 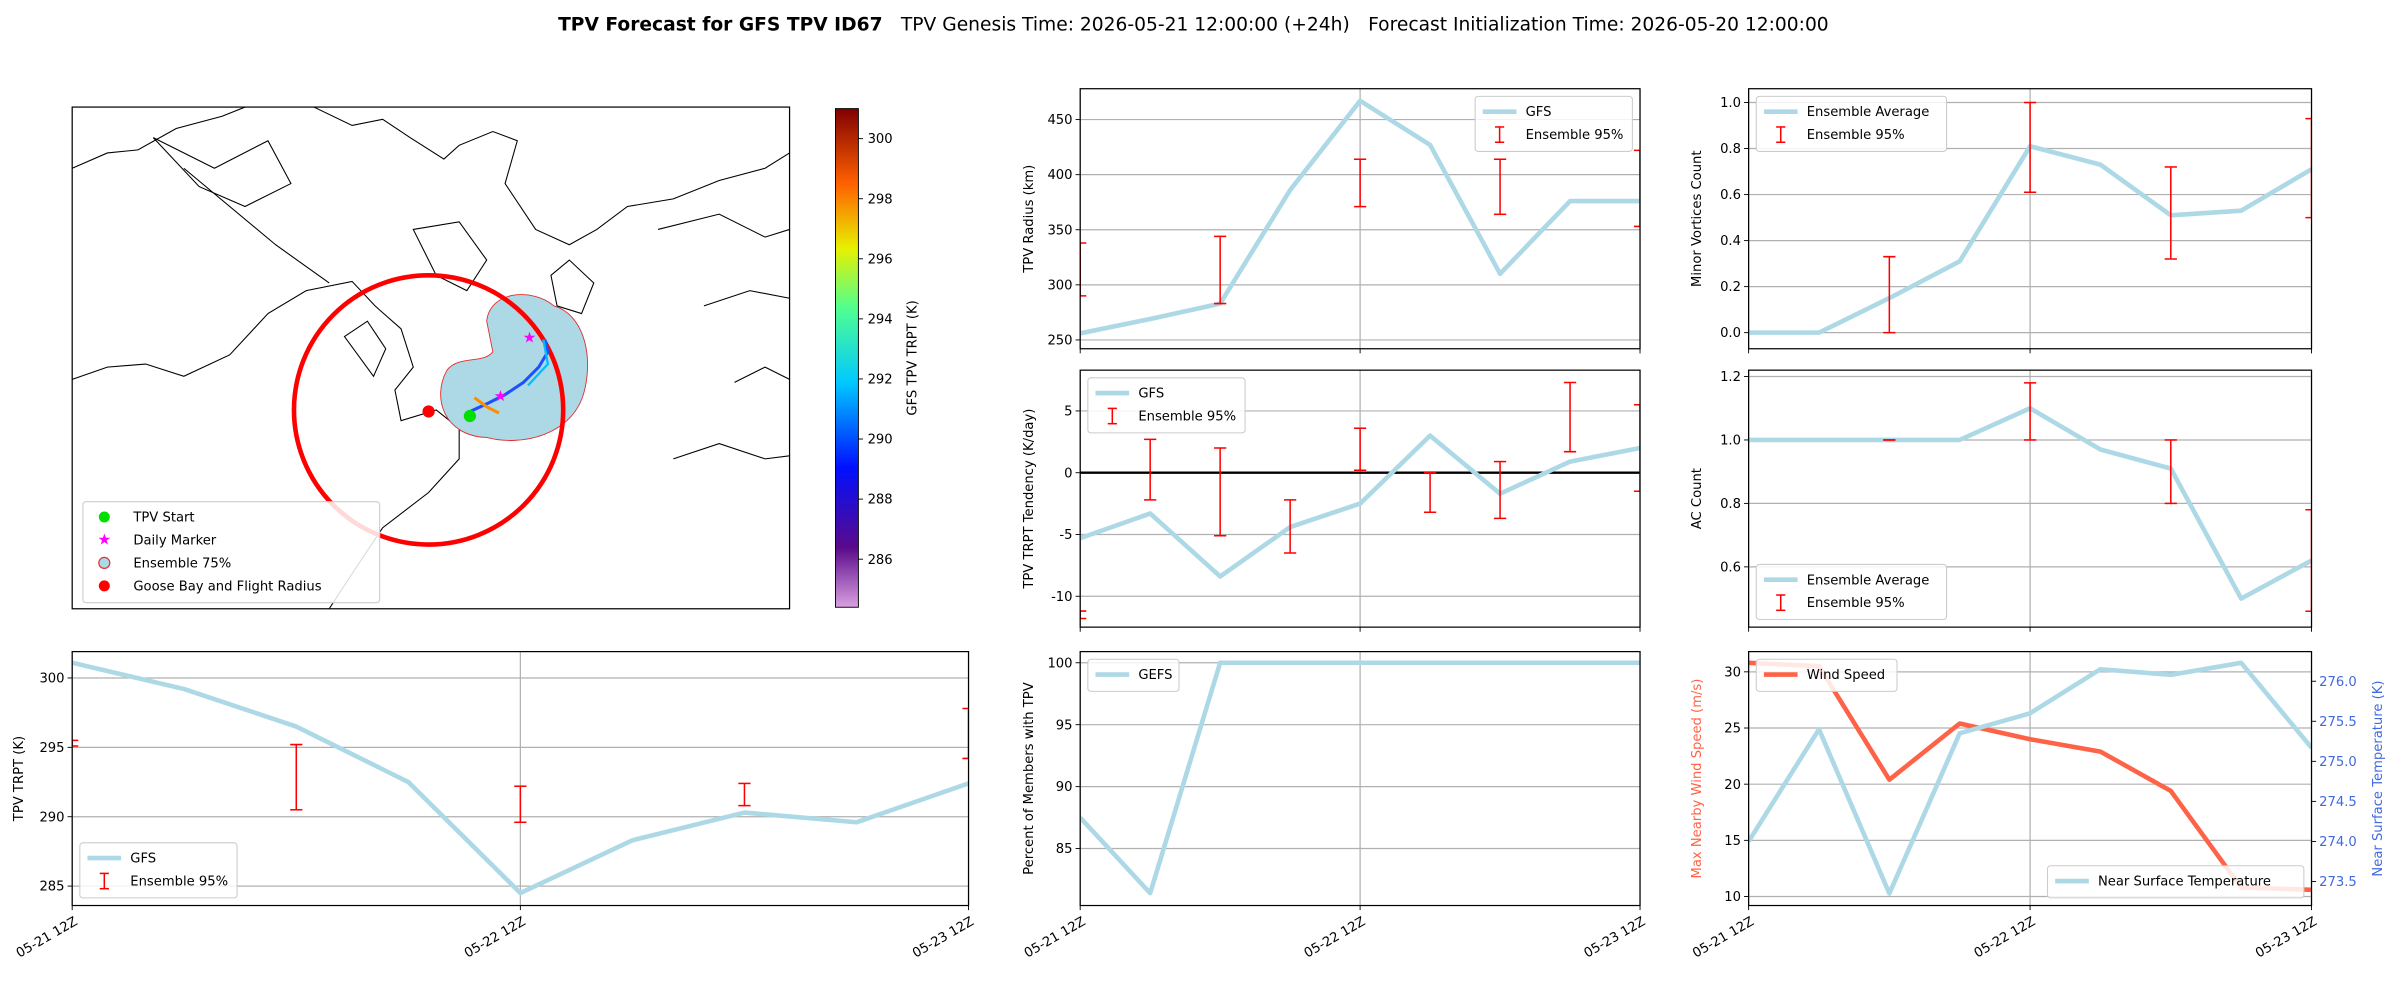 What do you see at coordinates (104, 540) in the screenshot?
I see `legend-marker: ★` at bounding box center [104, 540].